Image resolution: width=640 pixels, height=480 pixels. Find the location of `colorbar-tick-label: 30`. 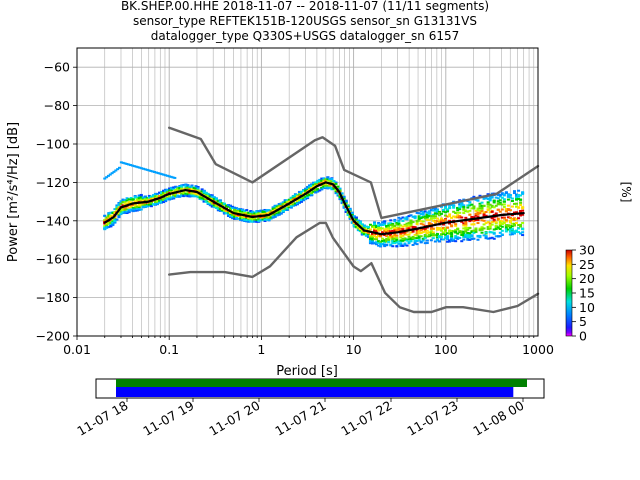

colorbar-tick-label: 30 is located at coordinates (587, 250).